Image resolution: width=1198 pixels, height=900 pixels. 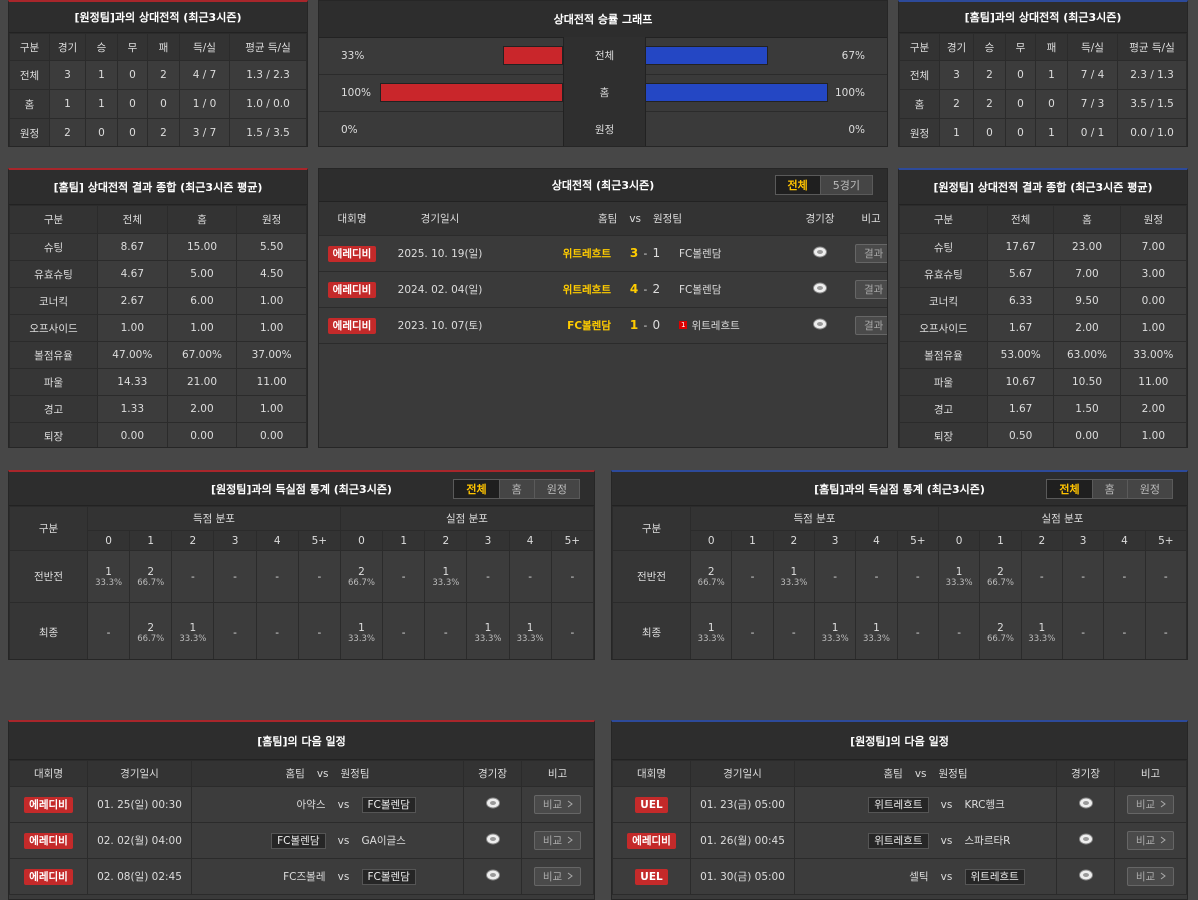 I want to click on row: 코너킥 6.33 9.50 0.00, so click(x=1043, y=301).